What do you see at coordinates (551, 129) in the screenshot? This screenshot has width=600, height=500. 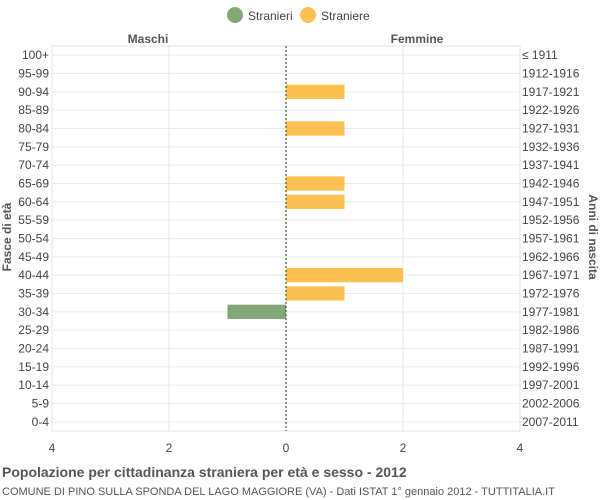 I see `birth-year-label: 1927-1931` at bounding box center [551, 129].